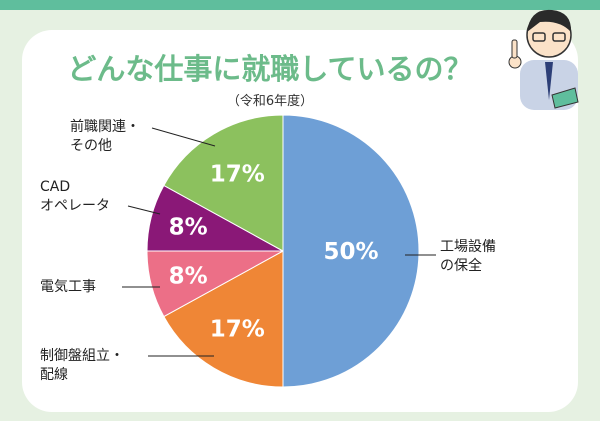 This screenshot has width=600, height=421. I want to click on teacher-illustration, so click(543, 59).